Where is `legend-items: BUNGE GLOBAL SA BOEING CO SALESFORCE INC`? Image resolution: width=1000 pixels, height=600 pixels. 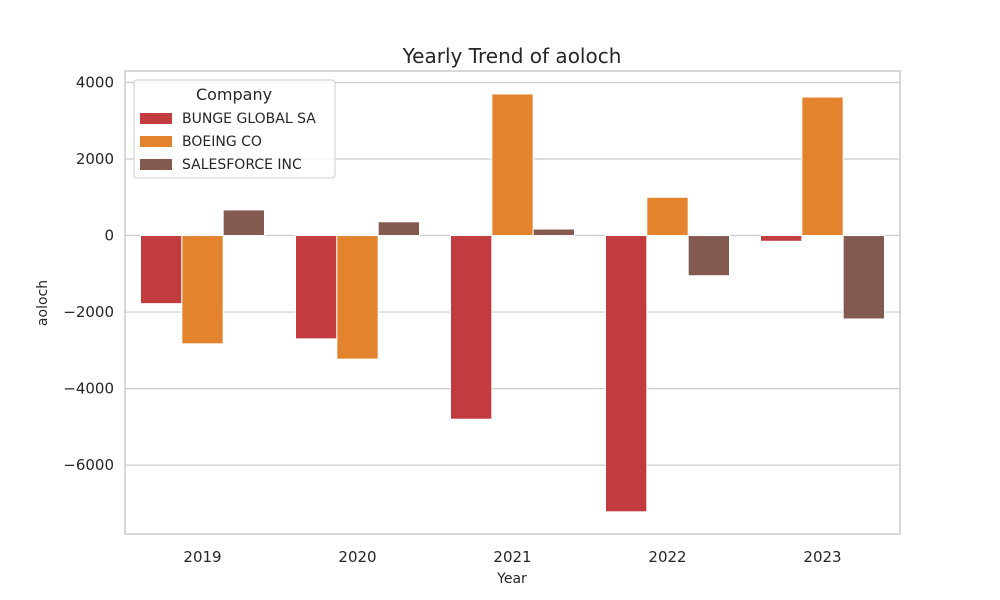 legend-items: BUNGE GLOBAL SA BOEING CO SALESFORCE INC is located at coordinates (228, 142).